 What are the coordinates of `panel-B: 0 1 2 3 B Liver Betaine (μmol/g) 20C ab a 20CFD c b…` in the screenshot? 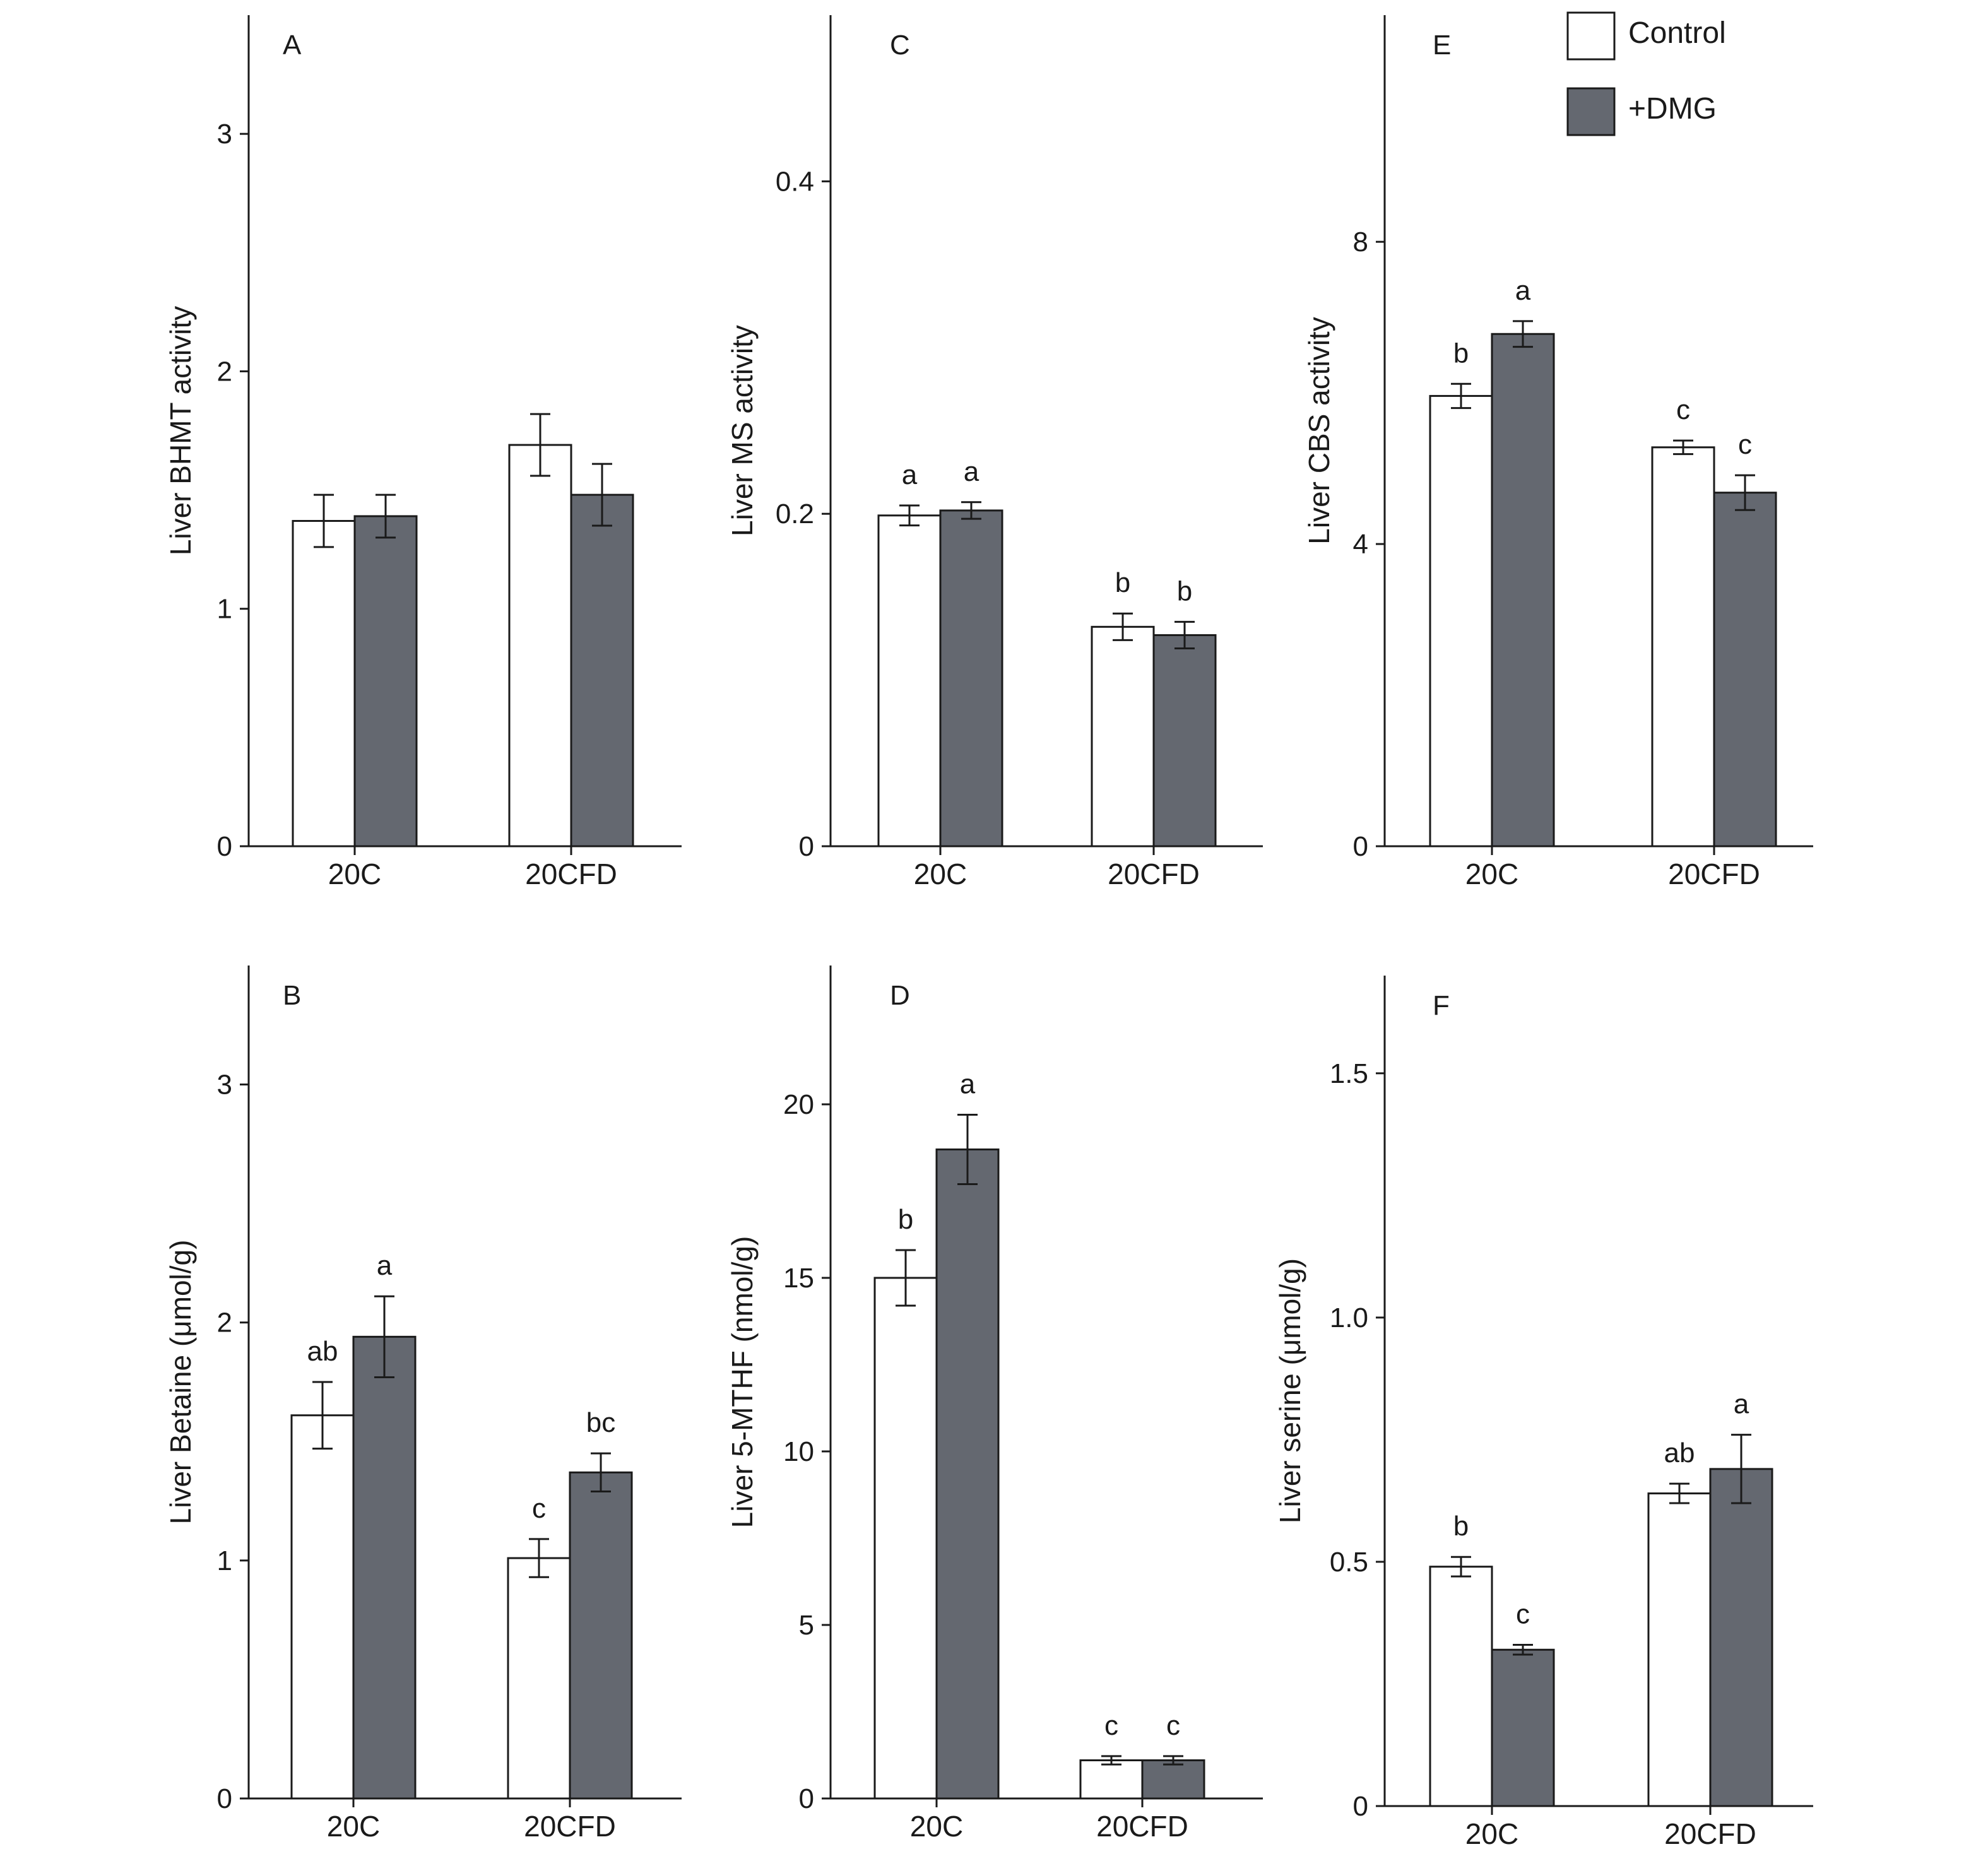 It's located at (423, 1404).